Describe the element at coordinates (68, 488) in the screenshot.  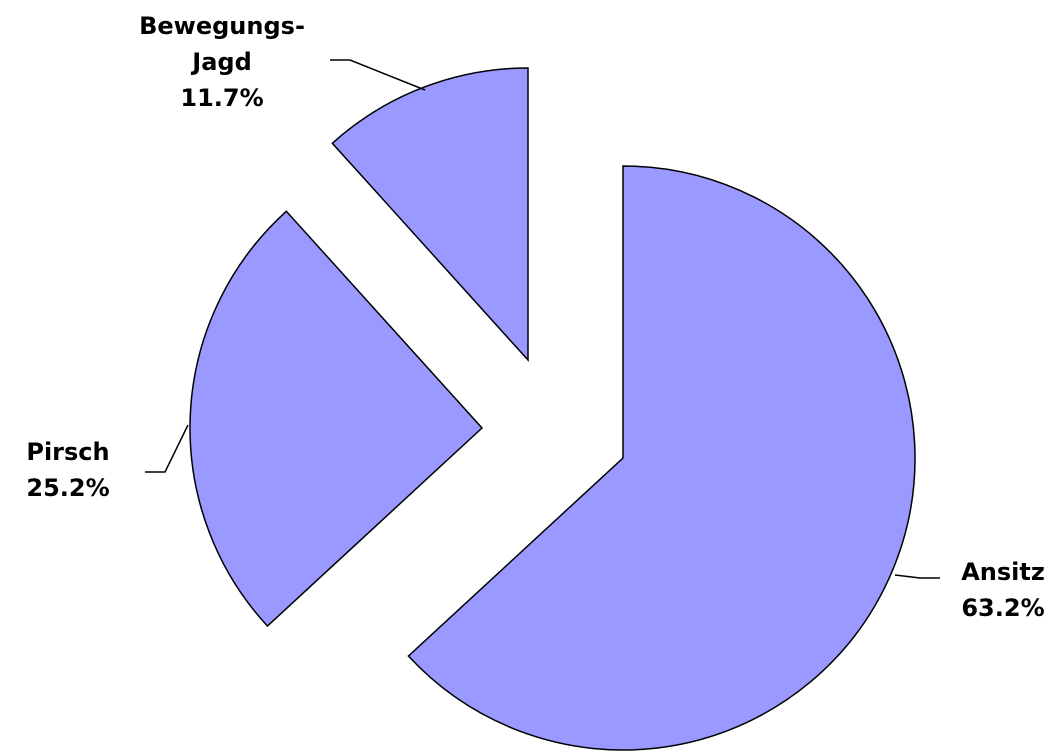
I see `value-label: 25.2%` at that location.